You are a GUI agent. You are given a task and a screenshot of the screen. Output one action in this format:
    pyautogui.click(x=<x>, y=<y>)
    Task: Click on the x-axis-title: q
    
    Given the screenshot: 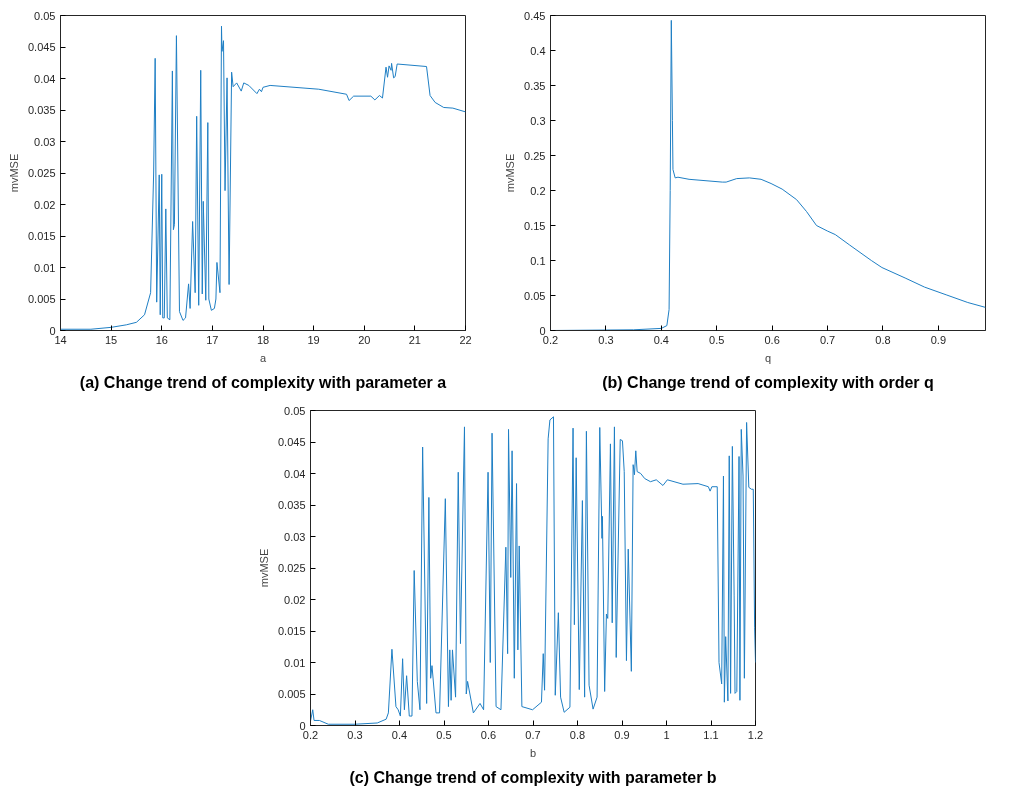 What is the action you would take?
    pyautogui.click(x=768, y=357)
    